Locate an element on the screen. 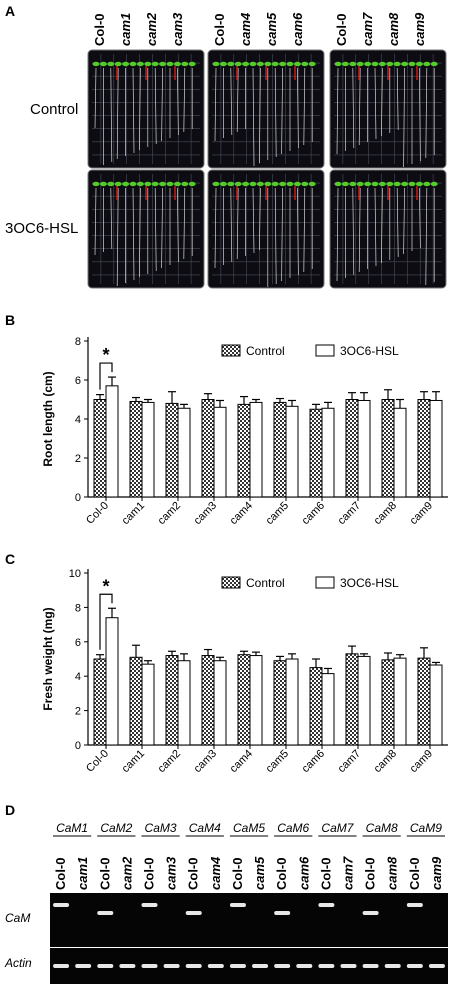 The height and width of the screenshot is (985, 454). gene-label: CaM5 is located at coordinates (249, 828).